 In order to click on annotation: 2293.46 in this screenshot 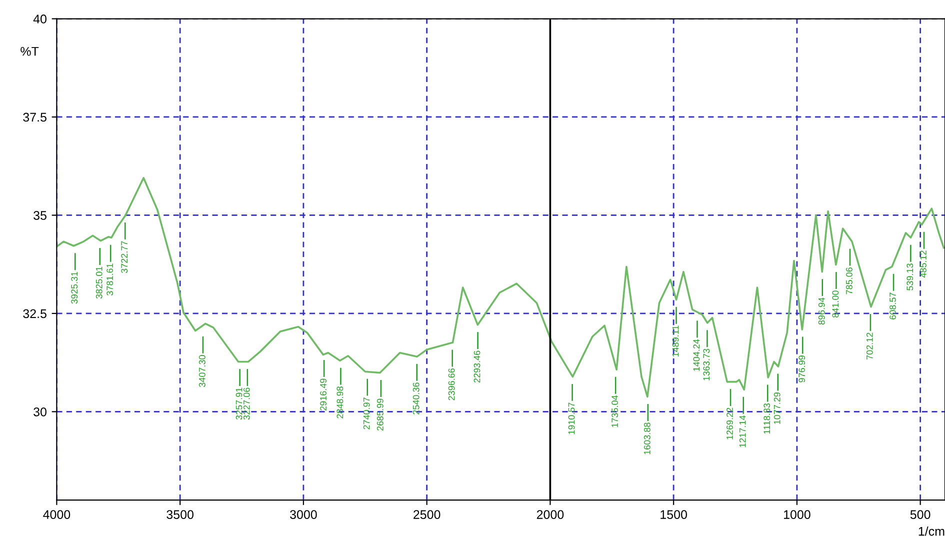, I will do `click(477, 366)`.